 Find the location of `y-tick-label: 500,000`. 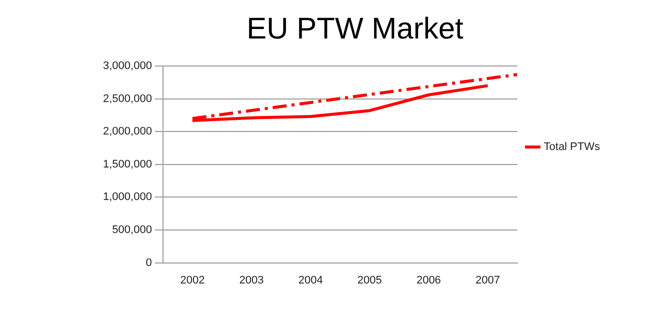

y-tick-label: 500,000 is located at coordinates (132, 230).